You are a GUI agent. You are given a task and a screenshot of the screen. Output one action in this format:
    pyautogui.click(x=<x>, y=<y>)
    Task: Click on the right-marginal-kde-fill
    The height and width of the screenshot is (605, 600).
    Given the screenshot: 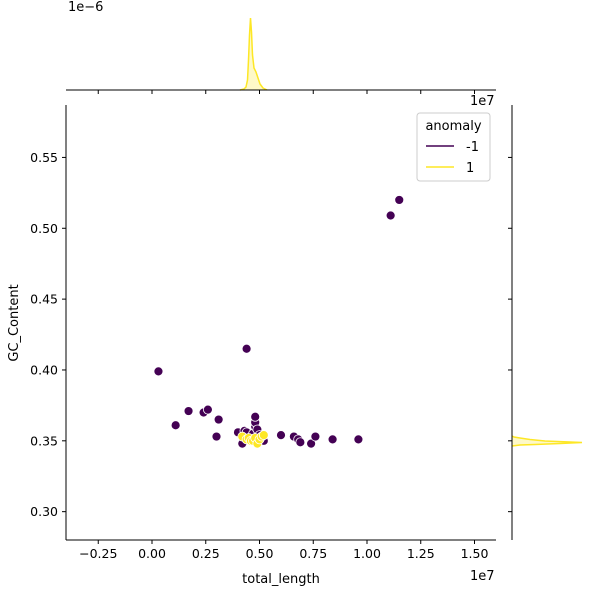 What is the action you would take?
    pyautogui.click(x=547, y=441)
    